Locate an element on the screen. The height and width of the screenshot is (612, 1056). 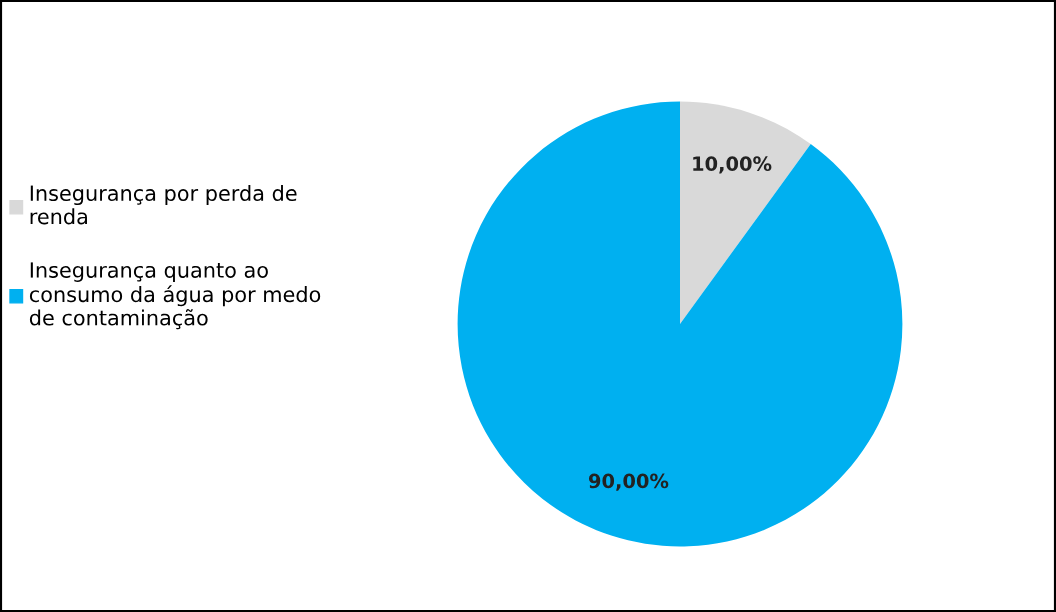
data-label: 90,00% is located at coordinates (628, 482).